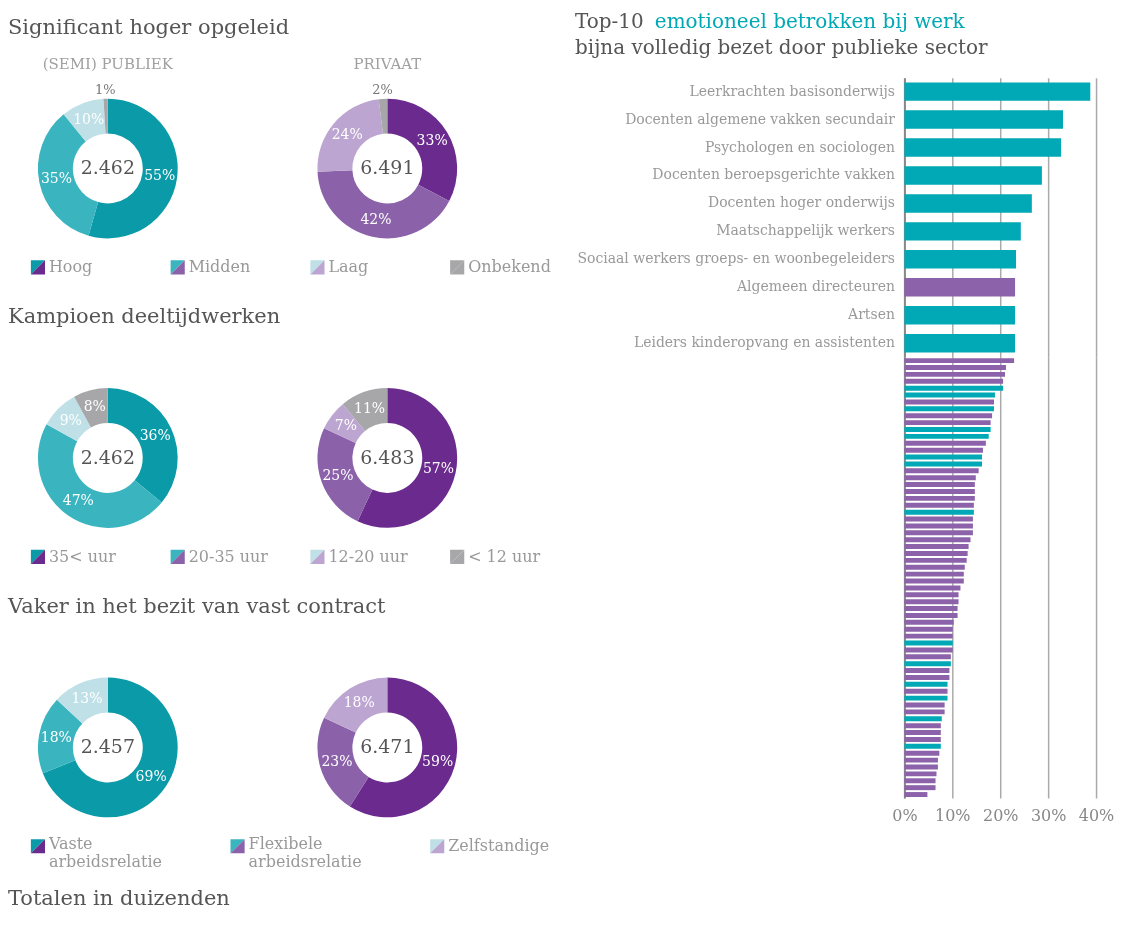 The image size is (1124, 932). Describe the element at coordinates (1096, 816) in the screenshot. I see `x-tick-label: 40%` at that location.